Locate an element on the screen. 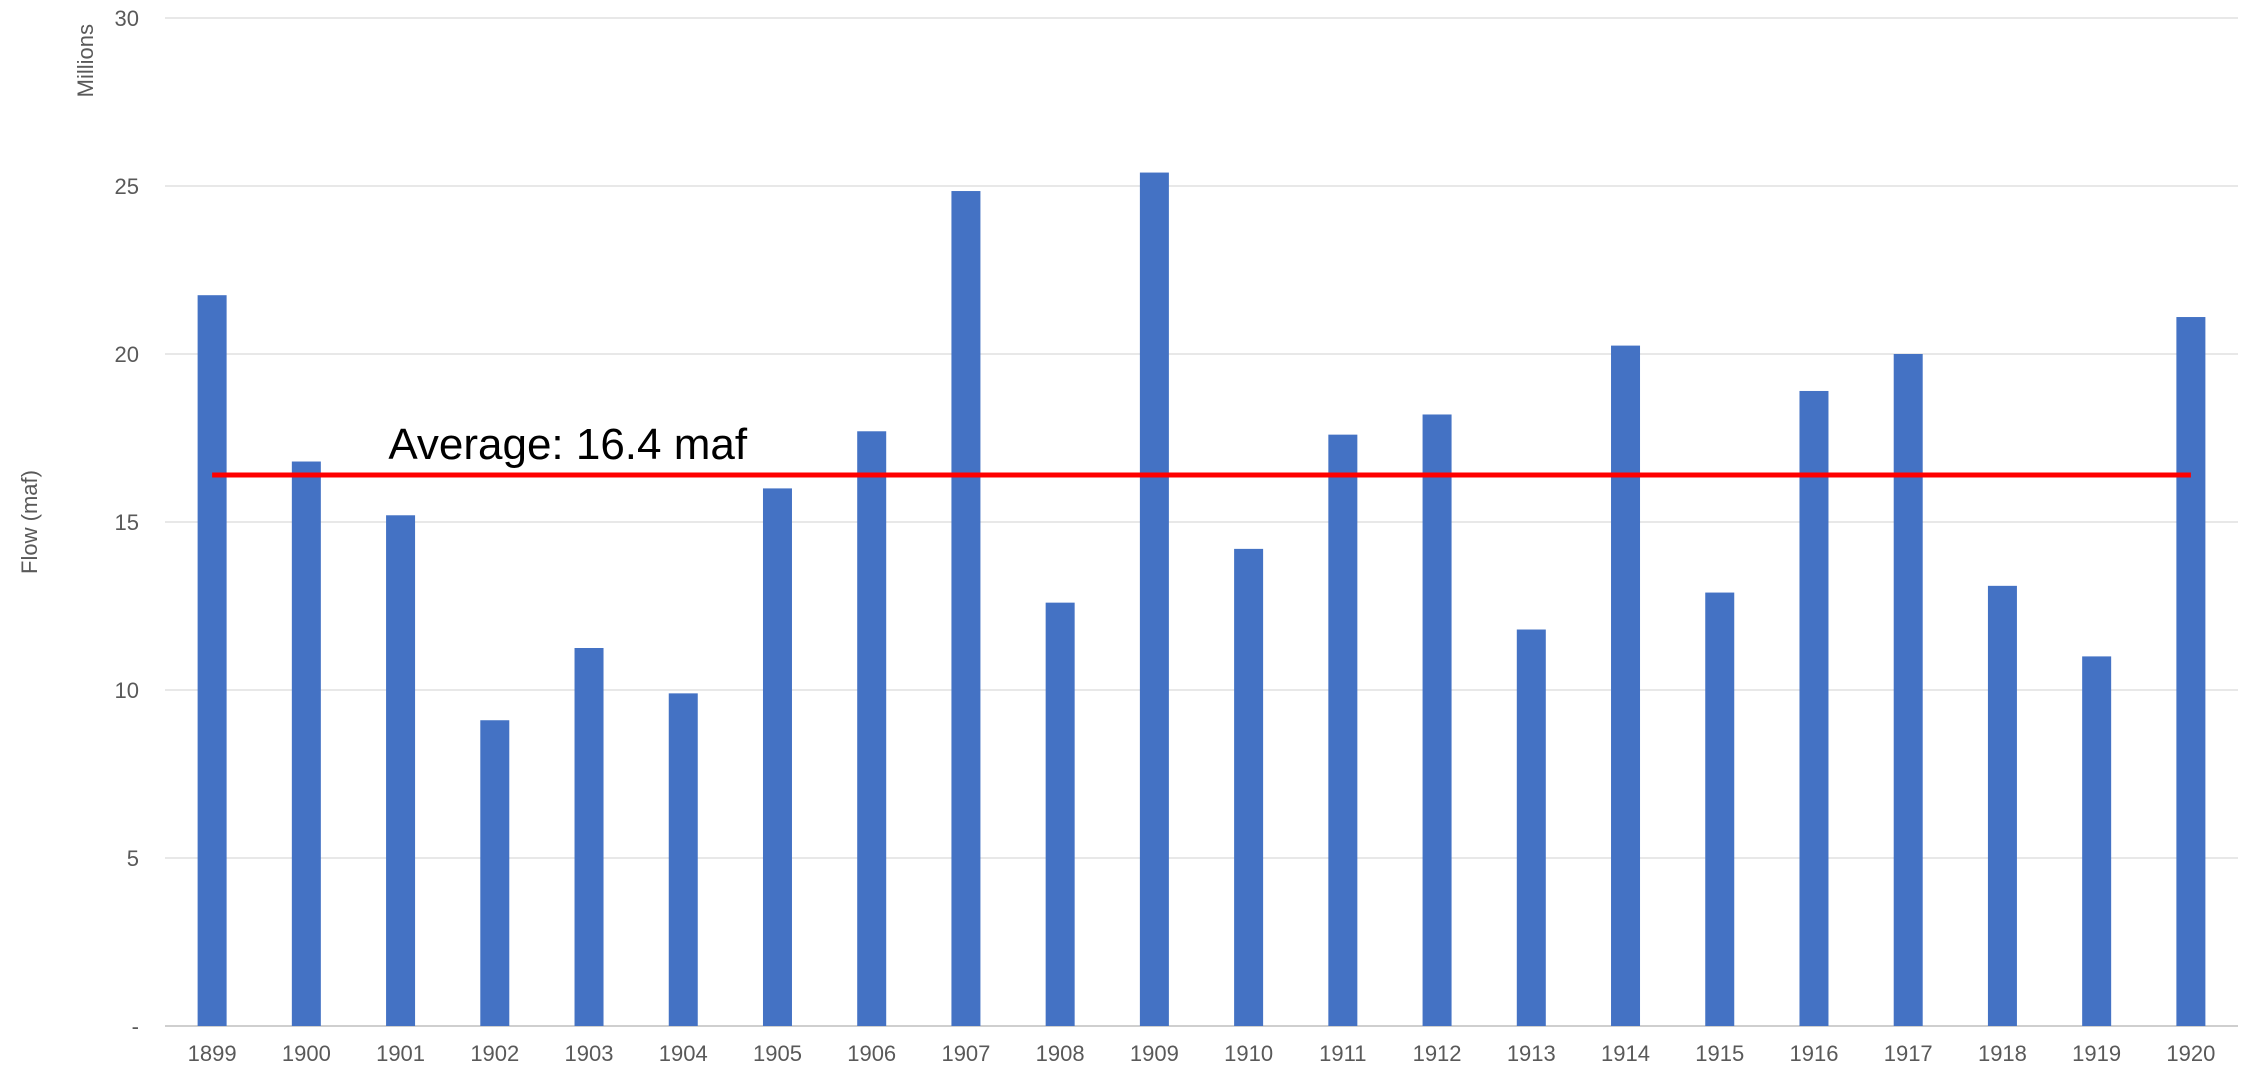 The height and width of the screenshot is (1074, 2250). bar-1907 is located at coordinates (966, 609).